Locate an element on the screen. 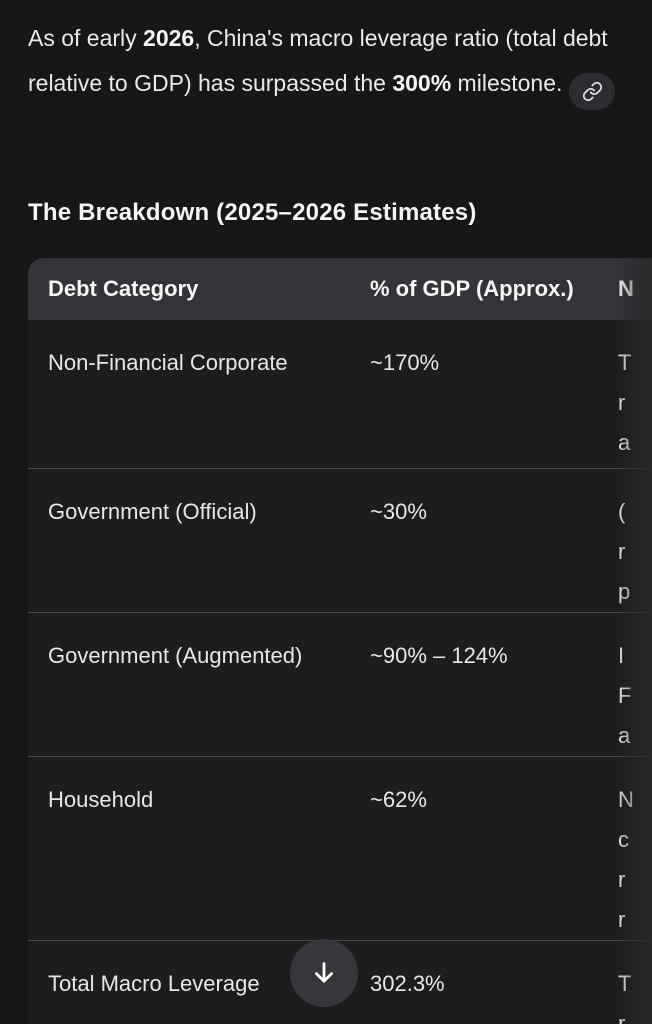 The height and width of the screenshot is (1024, 652). arrow-down-icon is located at coordinates (324, 972).